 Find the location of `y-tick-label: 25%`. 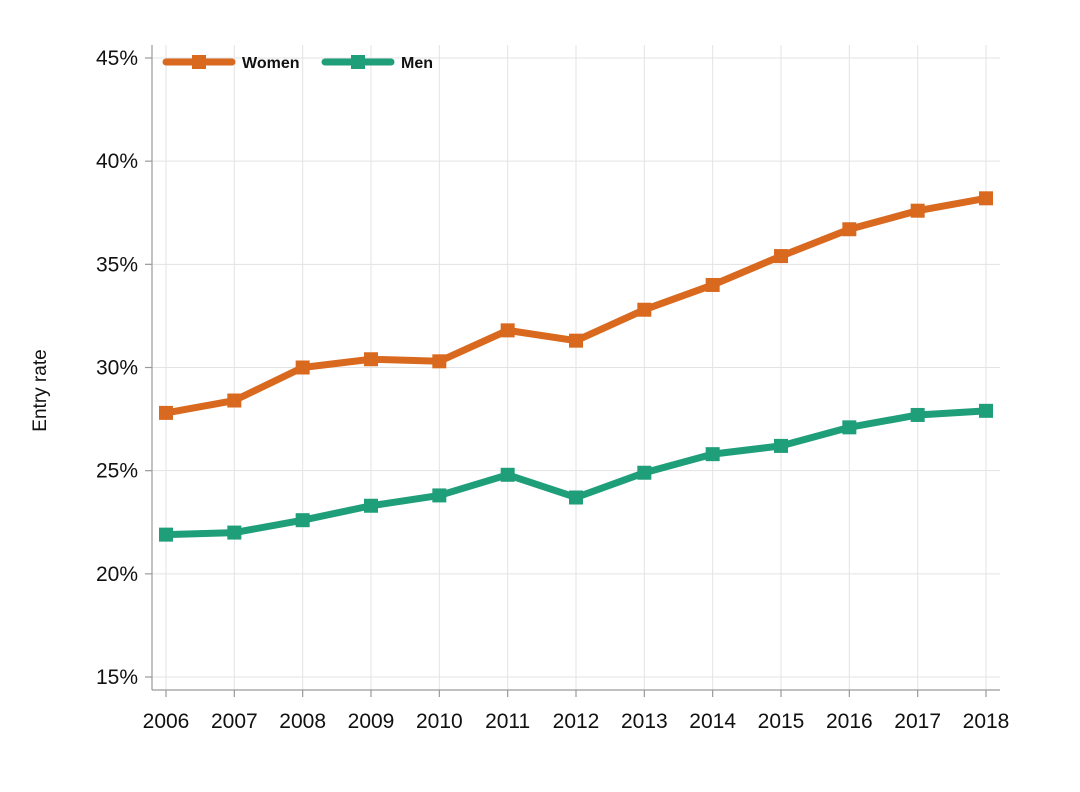

y-tick-label: 25% is located at coordinates (117, 471).